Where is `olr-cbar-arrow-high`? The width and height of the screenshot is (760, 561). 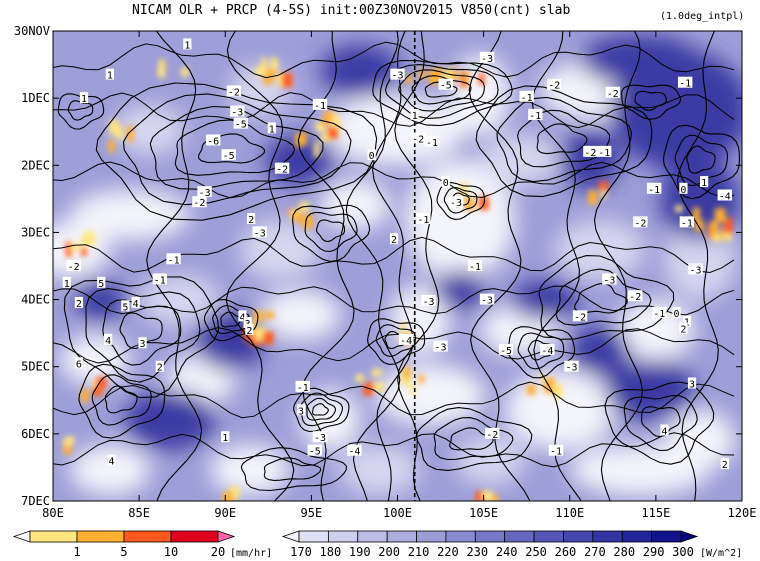 olr-cbar-arrow-high is located at coordinates (689, 536).